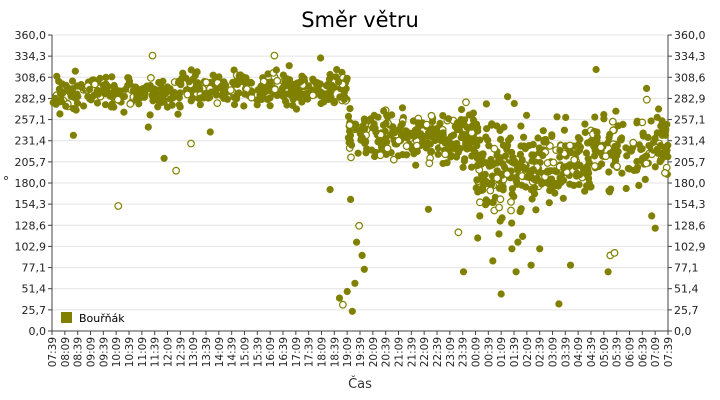  I want to click on x-tick-label: 12:39, so click(181, 352).